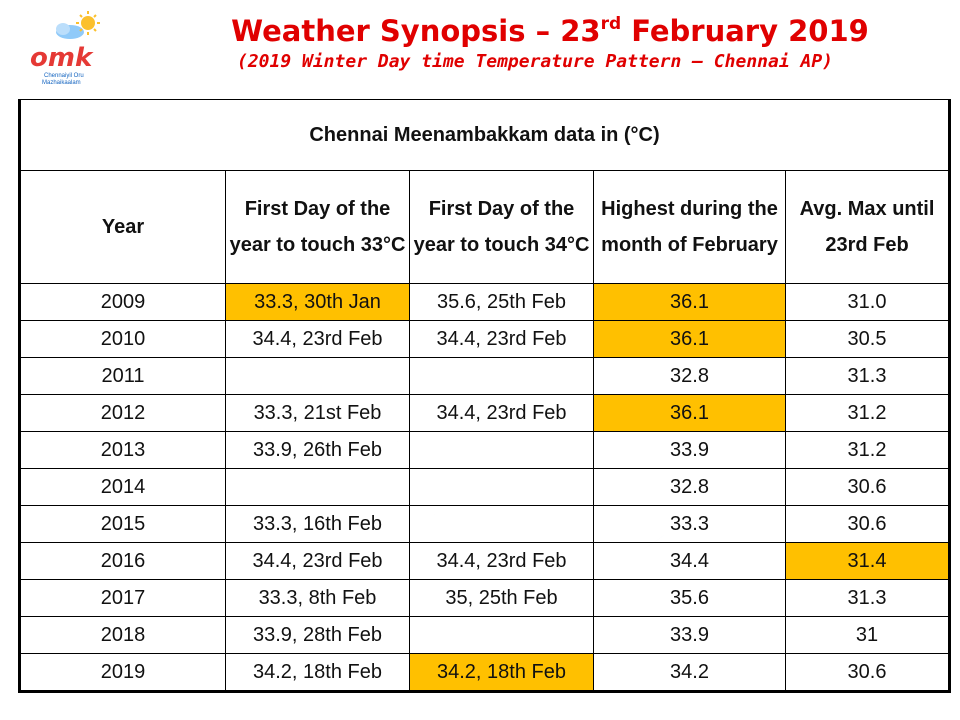 The width and height of the screenshot is (960, 720). I want to click on table-row: 2018 33.9, 28th Feb 33.9 31, so click(485, 635).